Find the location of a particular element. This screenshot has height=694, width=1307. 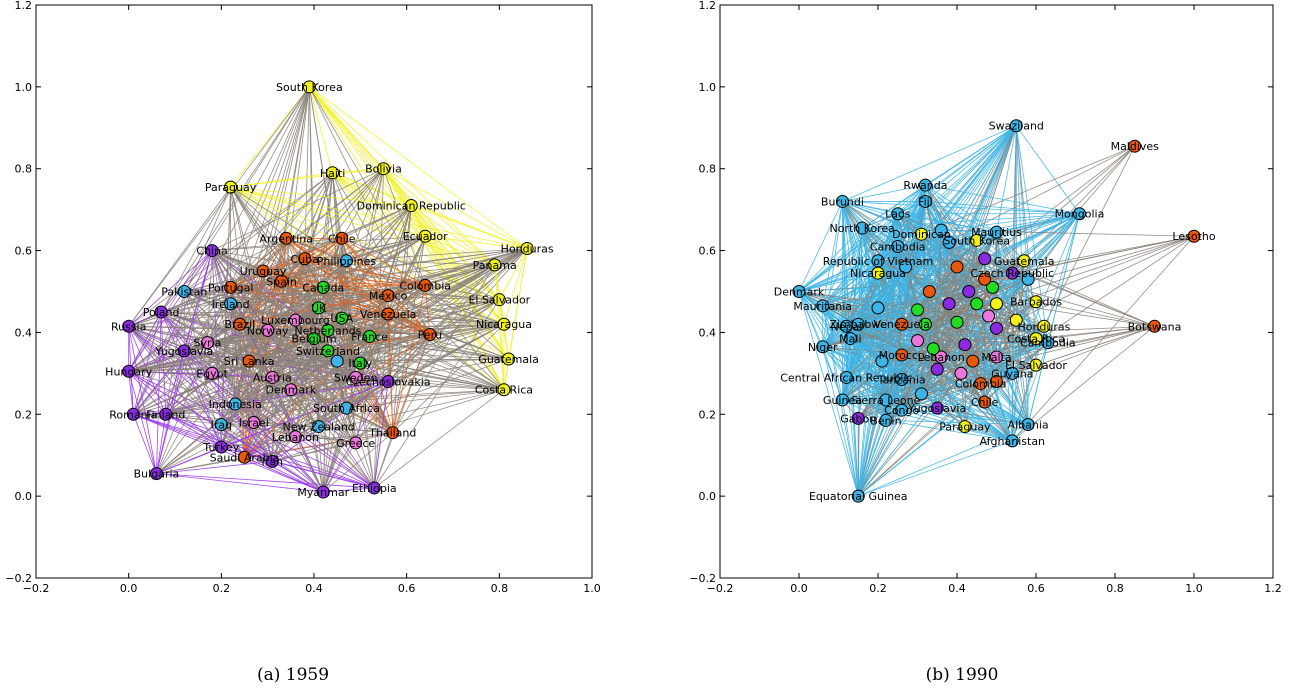

y-tick-label: 0.8 is located at coordinates (24, 169).